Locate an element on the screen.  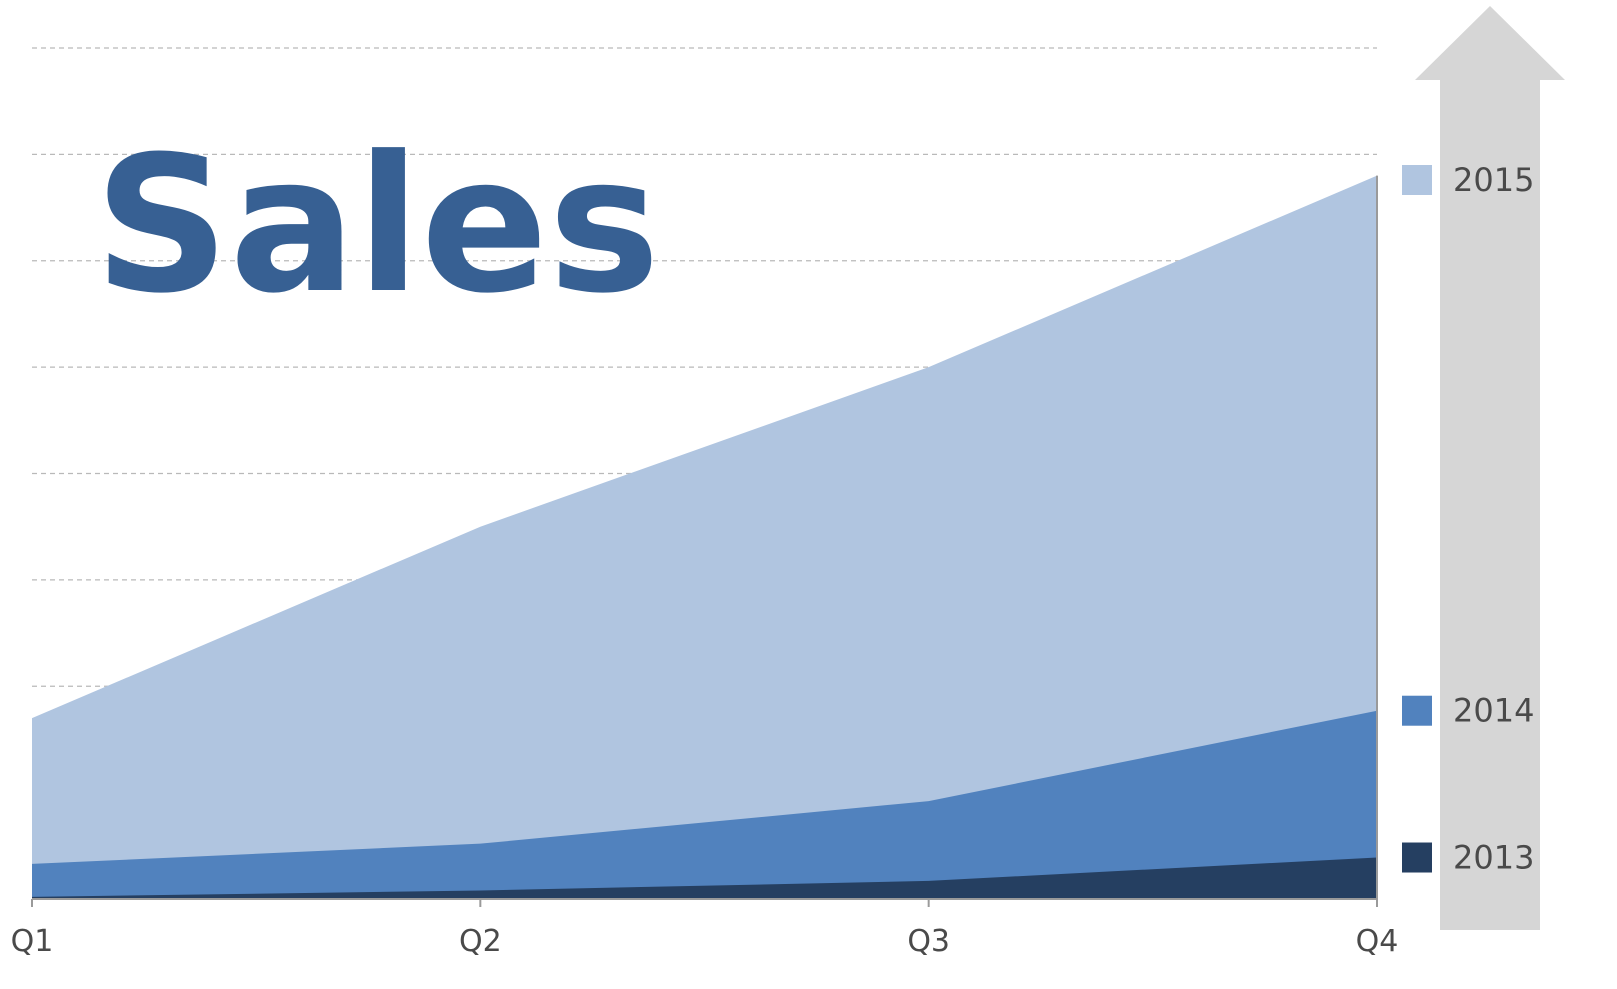
legend-label-2015: 2015 is located at coordinates (1493, 180).